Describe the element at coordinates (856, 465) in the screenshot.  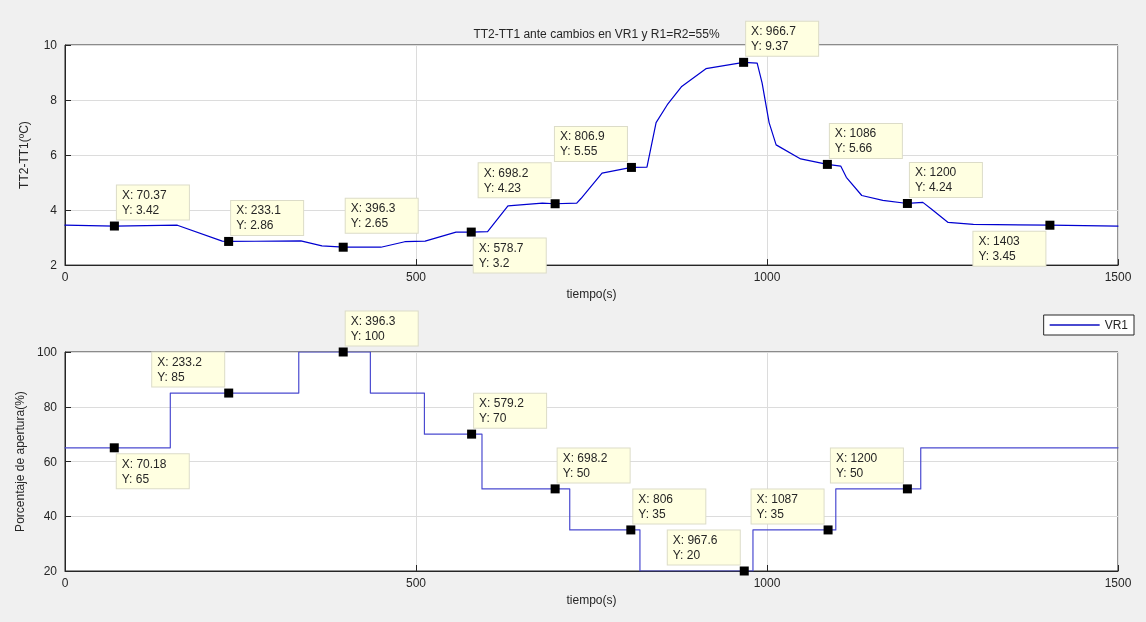
I see `annotation: X: 1200 Y: 50` at that location.